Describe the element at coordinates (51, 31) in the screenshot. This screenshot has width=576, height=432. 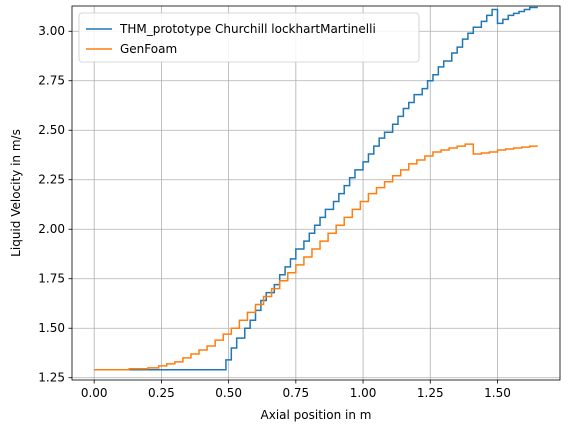
I see `y-tick-label: 3.00` at that location.